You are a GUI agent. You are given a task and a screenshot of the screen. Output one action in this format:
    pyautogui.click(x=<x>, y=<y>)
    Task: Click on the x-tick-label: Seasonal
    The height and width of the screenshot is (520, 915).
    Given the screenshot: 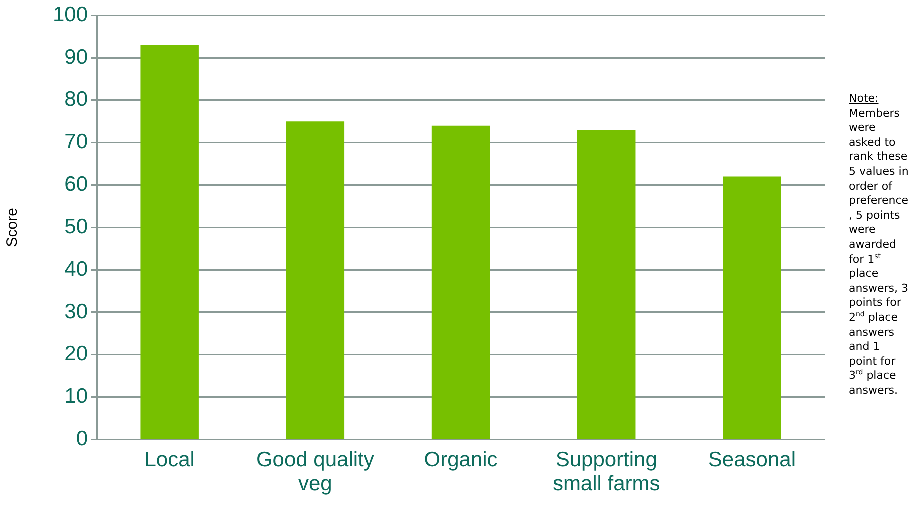 What is the action you would take?
    pyautogui.click(x=752, y=460)
    